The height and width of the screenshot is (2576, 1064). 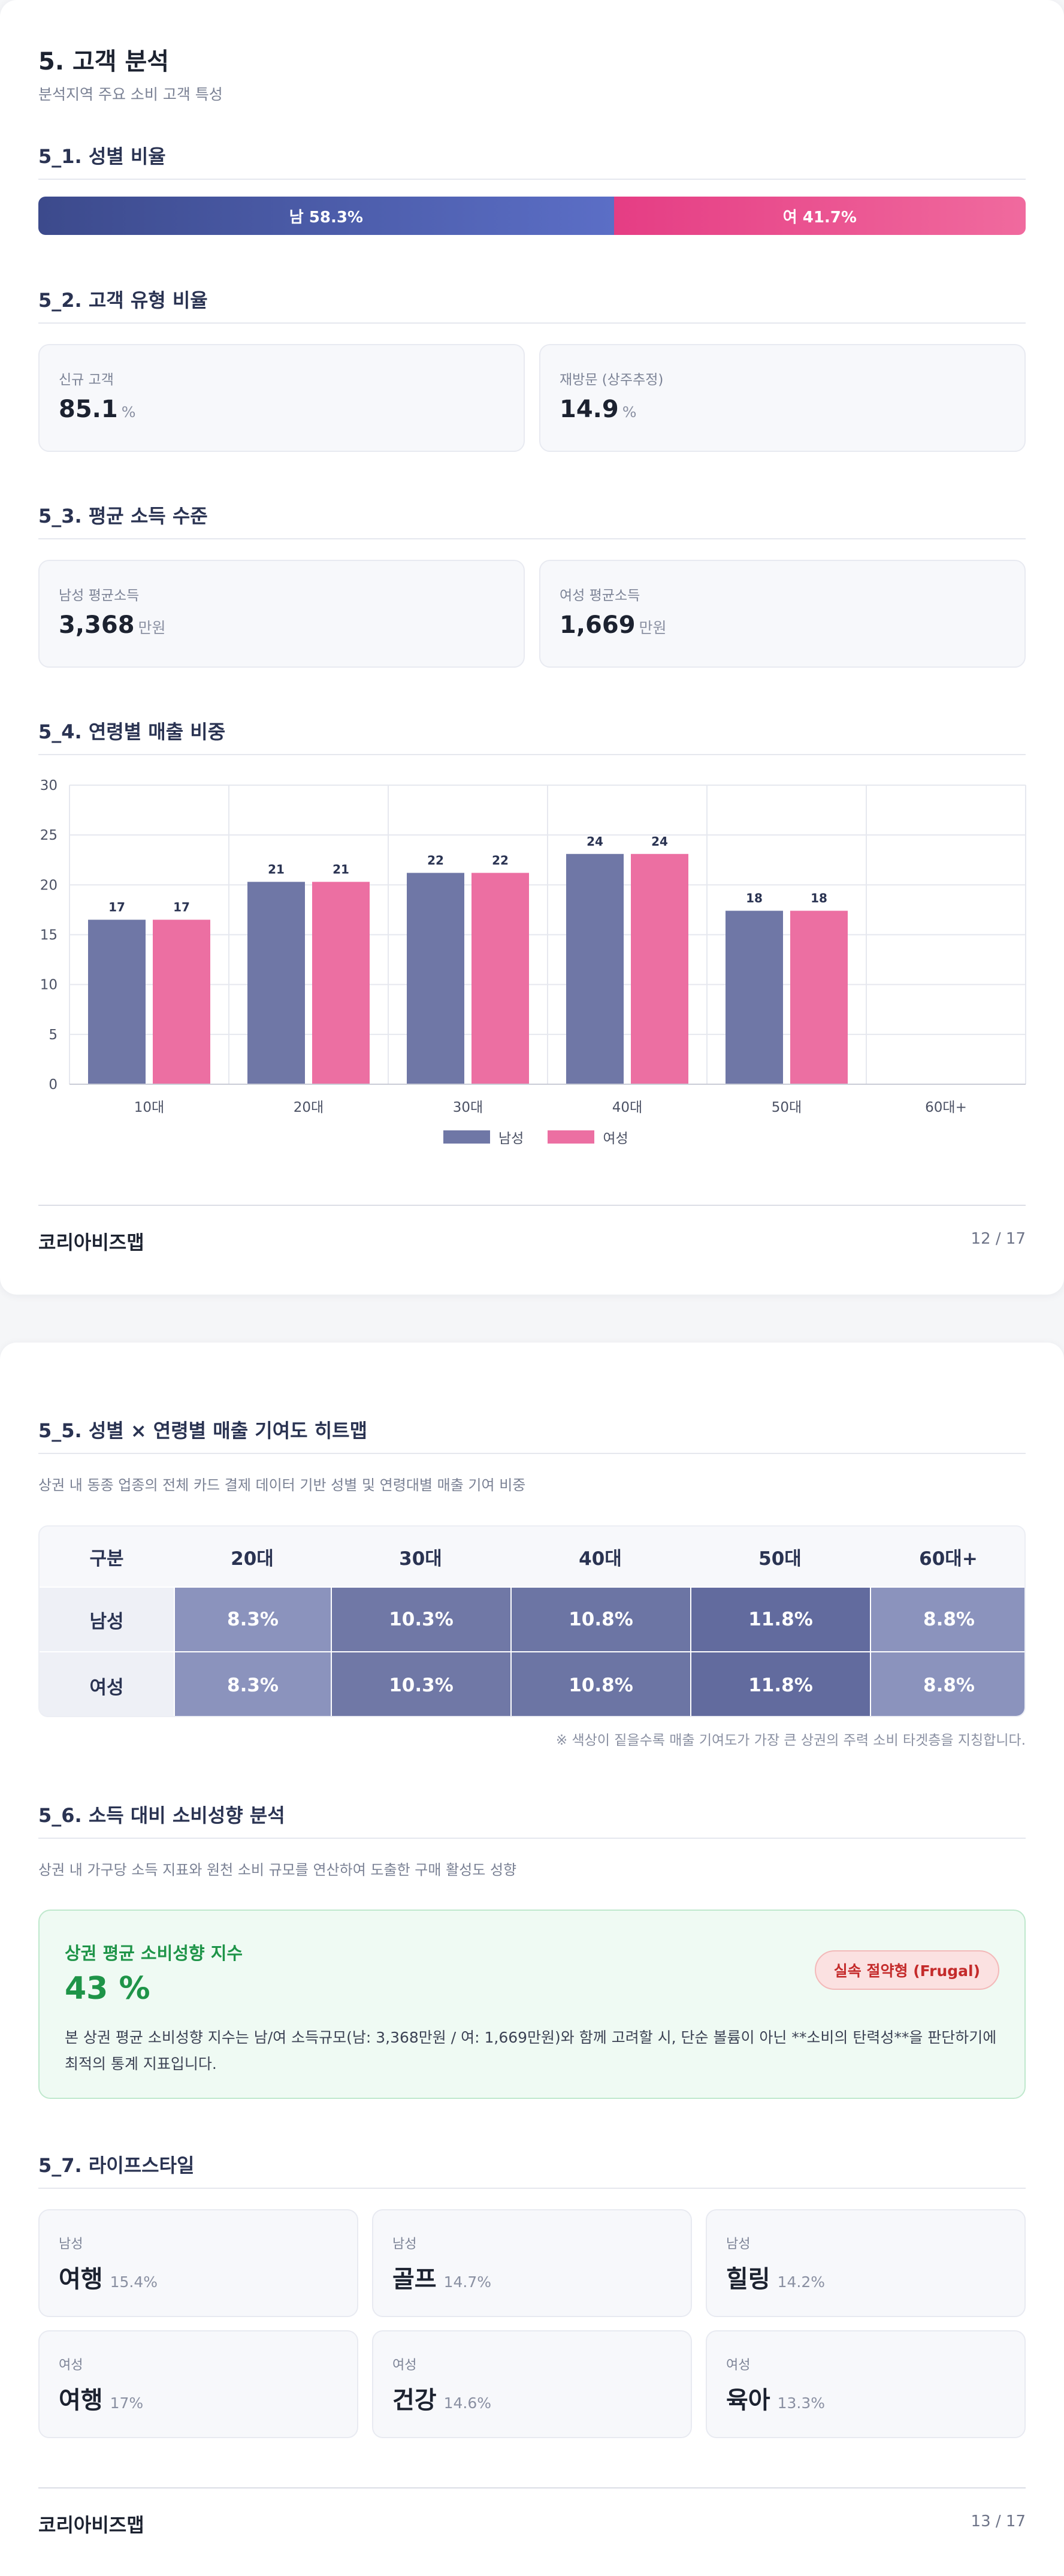 I want to click on lifestyle-label: 육아, so click(x=748, y=2400).